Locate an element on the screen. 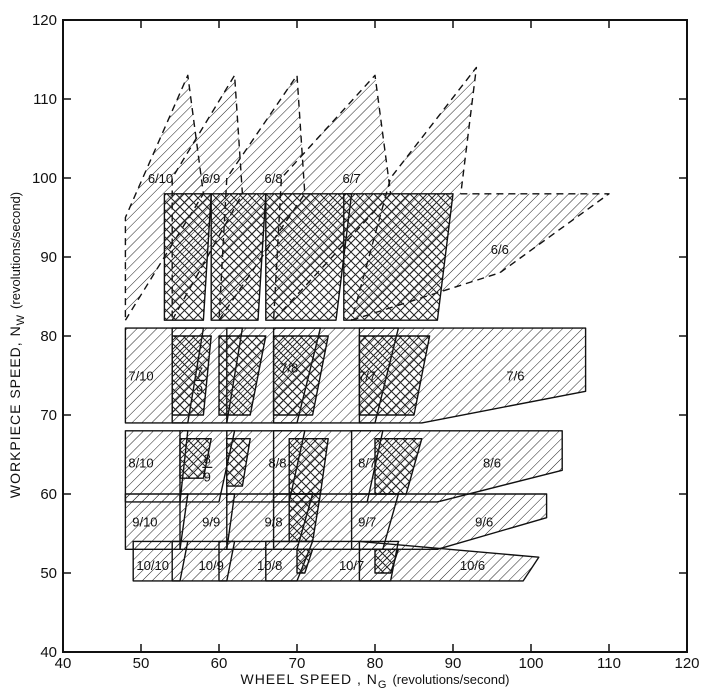 This screenshot has height=688, width=705. region-label: 10/8 is located at coordinates (269, 565).